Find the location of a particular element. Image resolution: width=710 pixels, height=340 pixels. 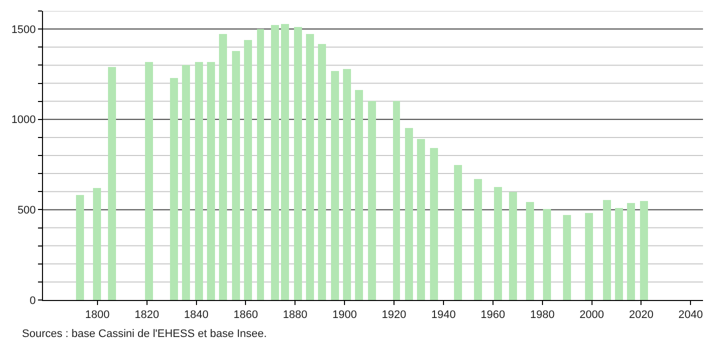

y-tick-label: 500 is located at coordinates (26, 210).